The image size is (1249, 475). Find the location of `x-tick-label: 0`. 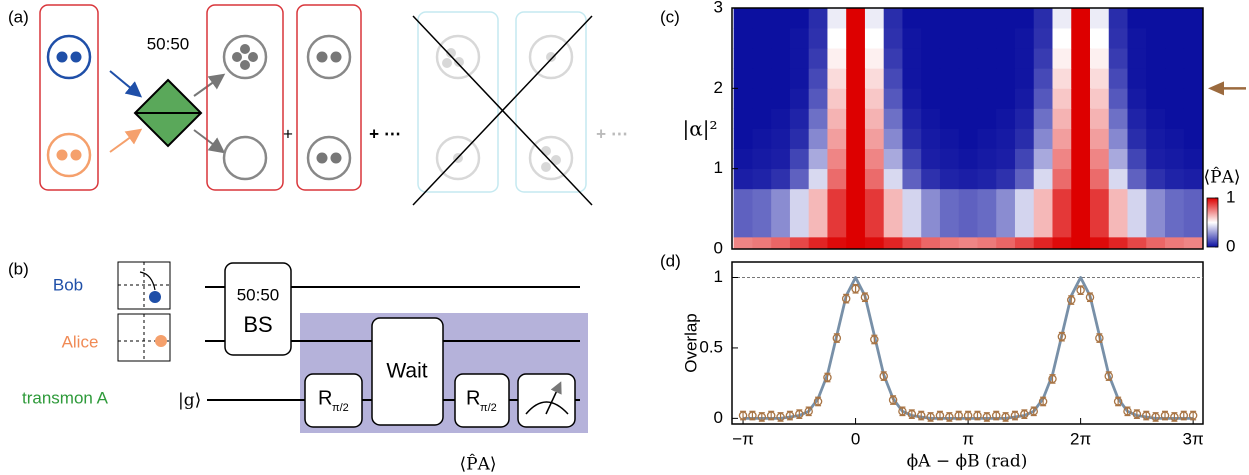

x-tick-label: 0 is located at coordinates (855, 438).